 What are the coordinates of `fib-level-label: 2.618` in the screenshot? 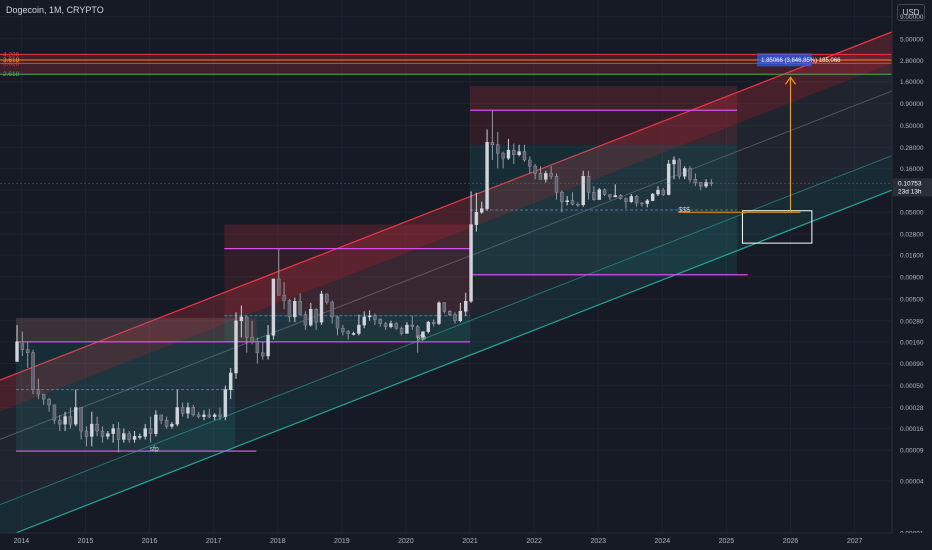 It's located at (11, 74).